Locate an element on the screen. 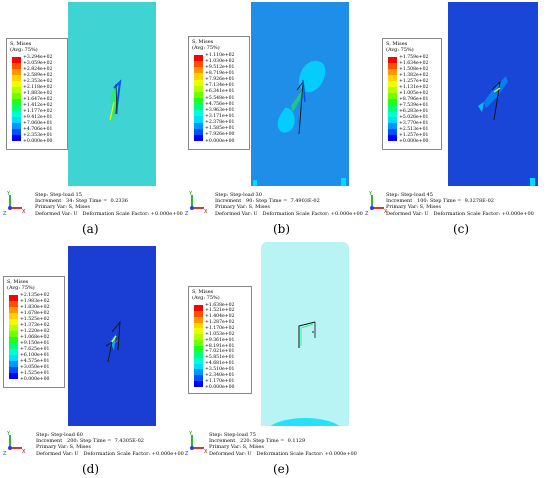  legend-value: +1.412e+02 is located at coordinates (38, 105).